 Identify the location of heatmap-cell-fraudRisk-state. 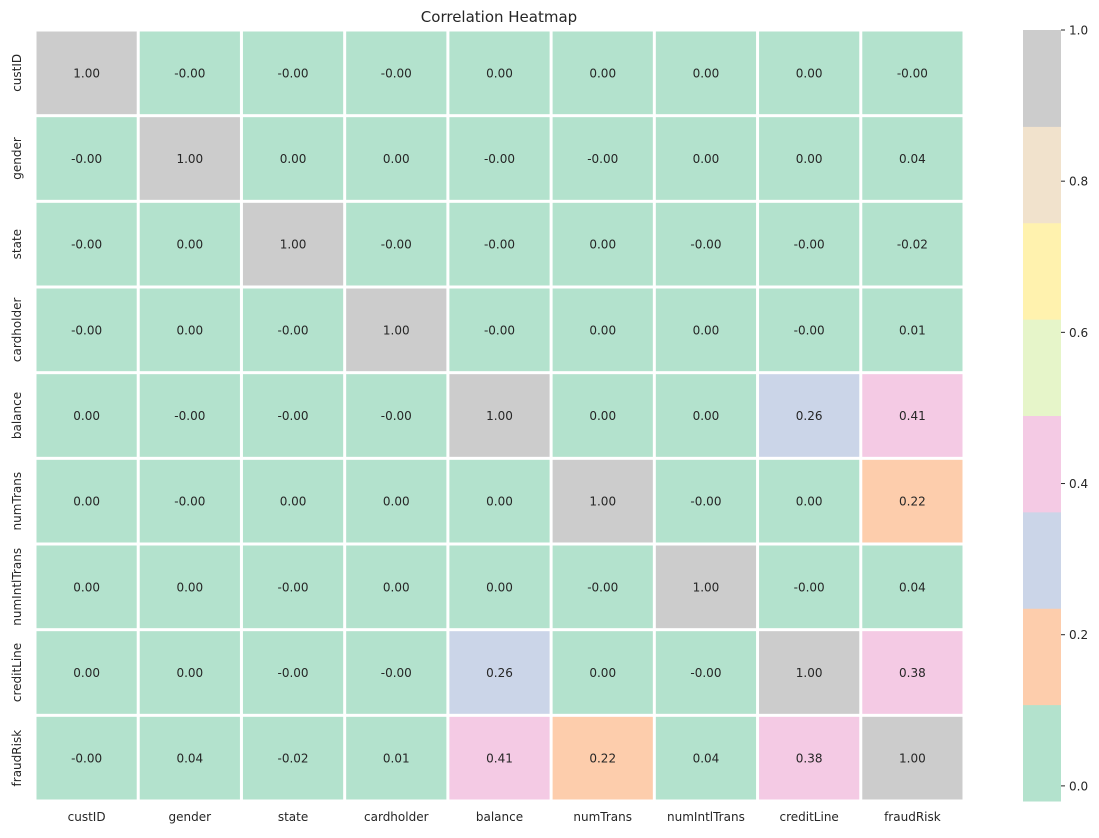
(293, 758).